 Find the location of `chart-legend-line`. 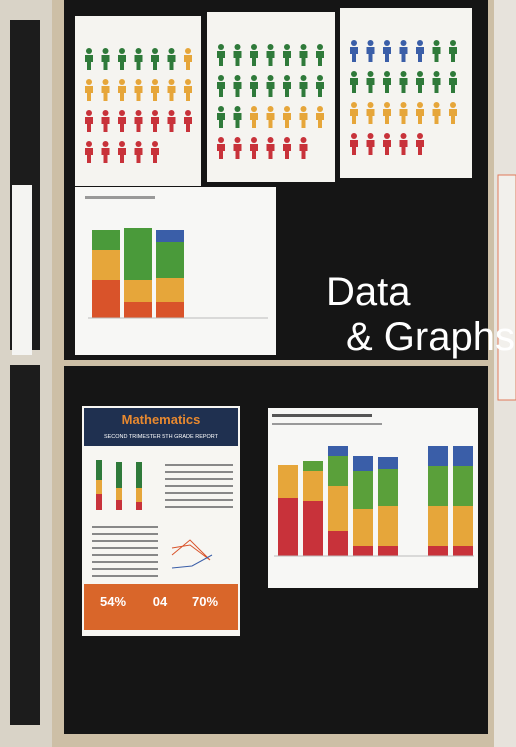

chart-legend-line is located at coordinates (327, 424).